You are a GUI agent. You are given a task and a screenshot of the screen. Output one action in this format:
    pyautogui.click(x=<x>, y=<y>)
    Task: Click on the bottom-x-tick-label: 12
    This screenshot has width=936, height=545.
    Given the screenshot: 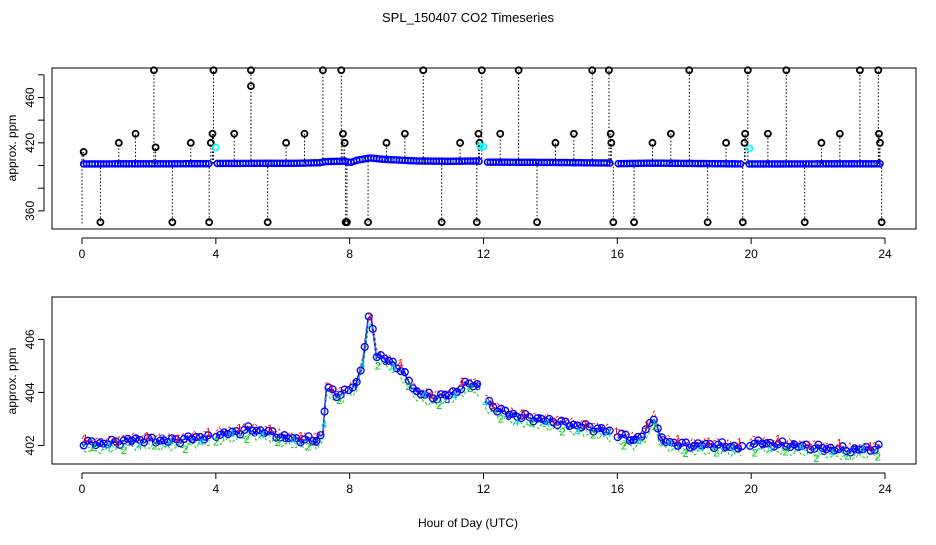 What is the action you would take?
    pyautogui.click(x=484, y=489)
    